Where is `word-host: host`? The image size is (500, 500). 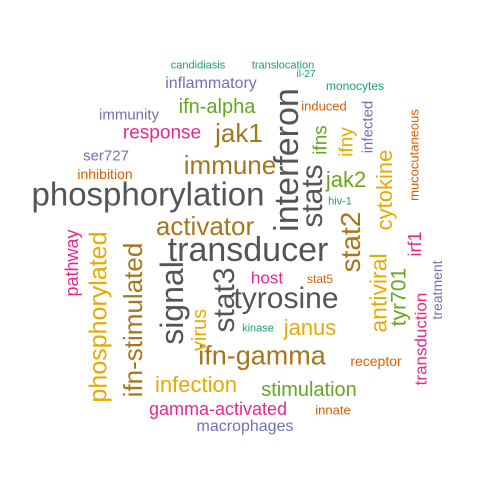 word-host: host is located at coordinates (267, 278).